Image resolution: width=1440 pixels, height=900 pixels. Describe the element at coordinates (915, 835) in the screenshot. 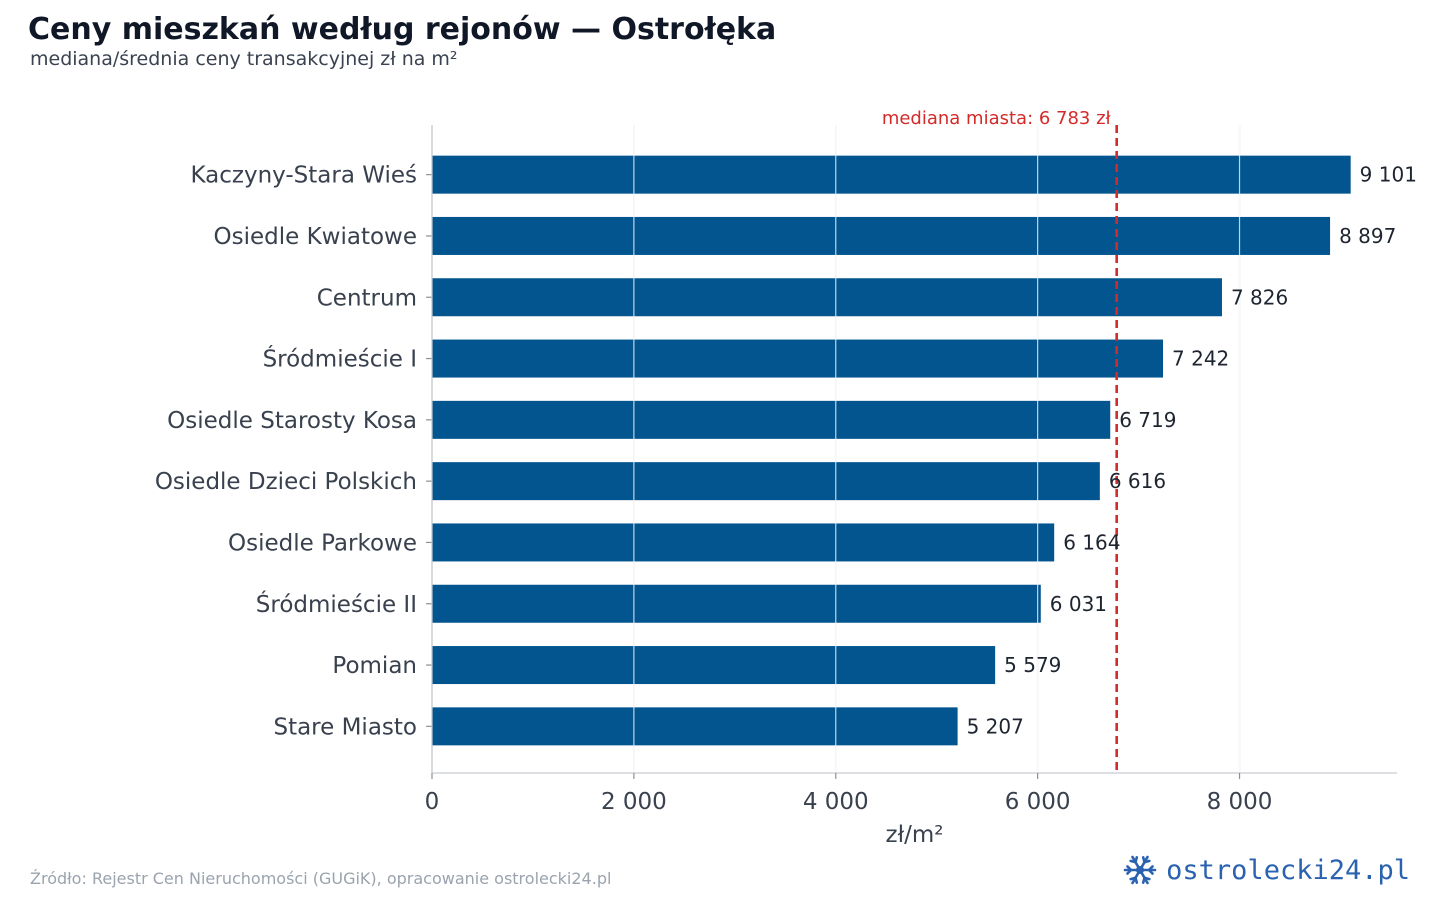

I see `x-axis-title: zł/m²` at that location.